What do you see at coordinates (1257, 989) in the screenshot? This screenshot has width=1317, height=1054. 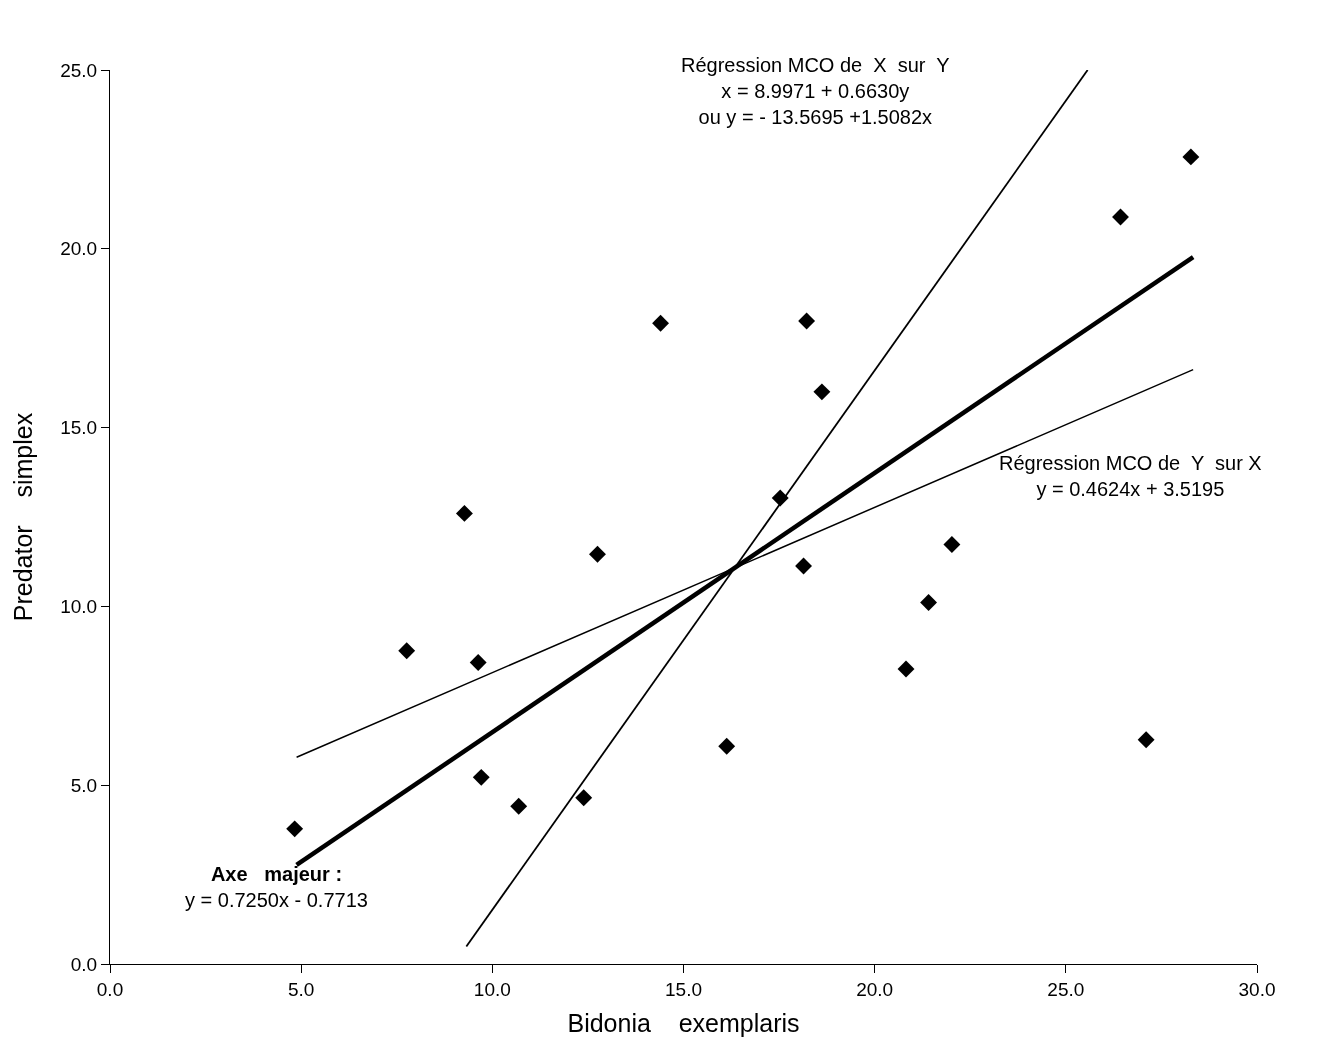 I see `x-tick-label: 30.0` at bounding box center [1257, 989].